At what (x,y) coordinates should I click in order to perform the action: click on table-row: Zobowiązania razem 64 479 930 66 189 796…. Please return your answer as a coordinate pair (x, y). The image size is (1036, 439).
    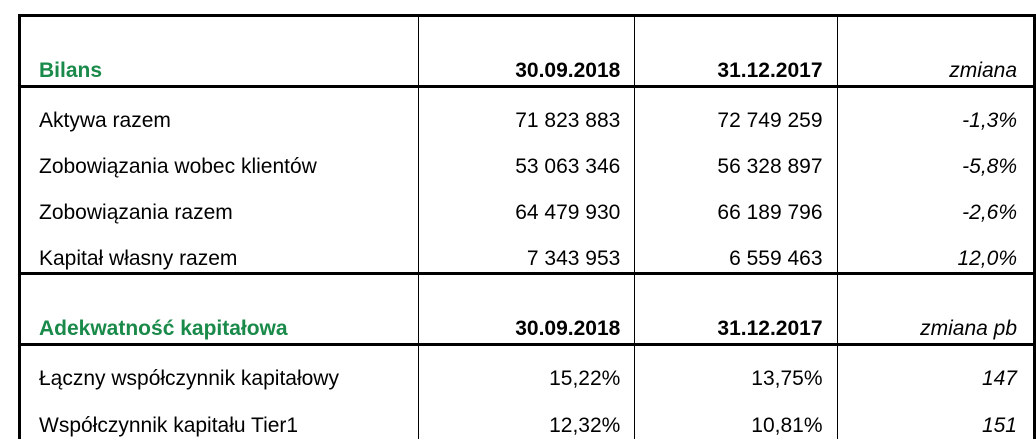
    Looking at the image, I should click on (527, 203).